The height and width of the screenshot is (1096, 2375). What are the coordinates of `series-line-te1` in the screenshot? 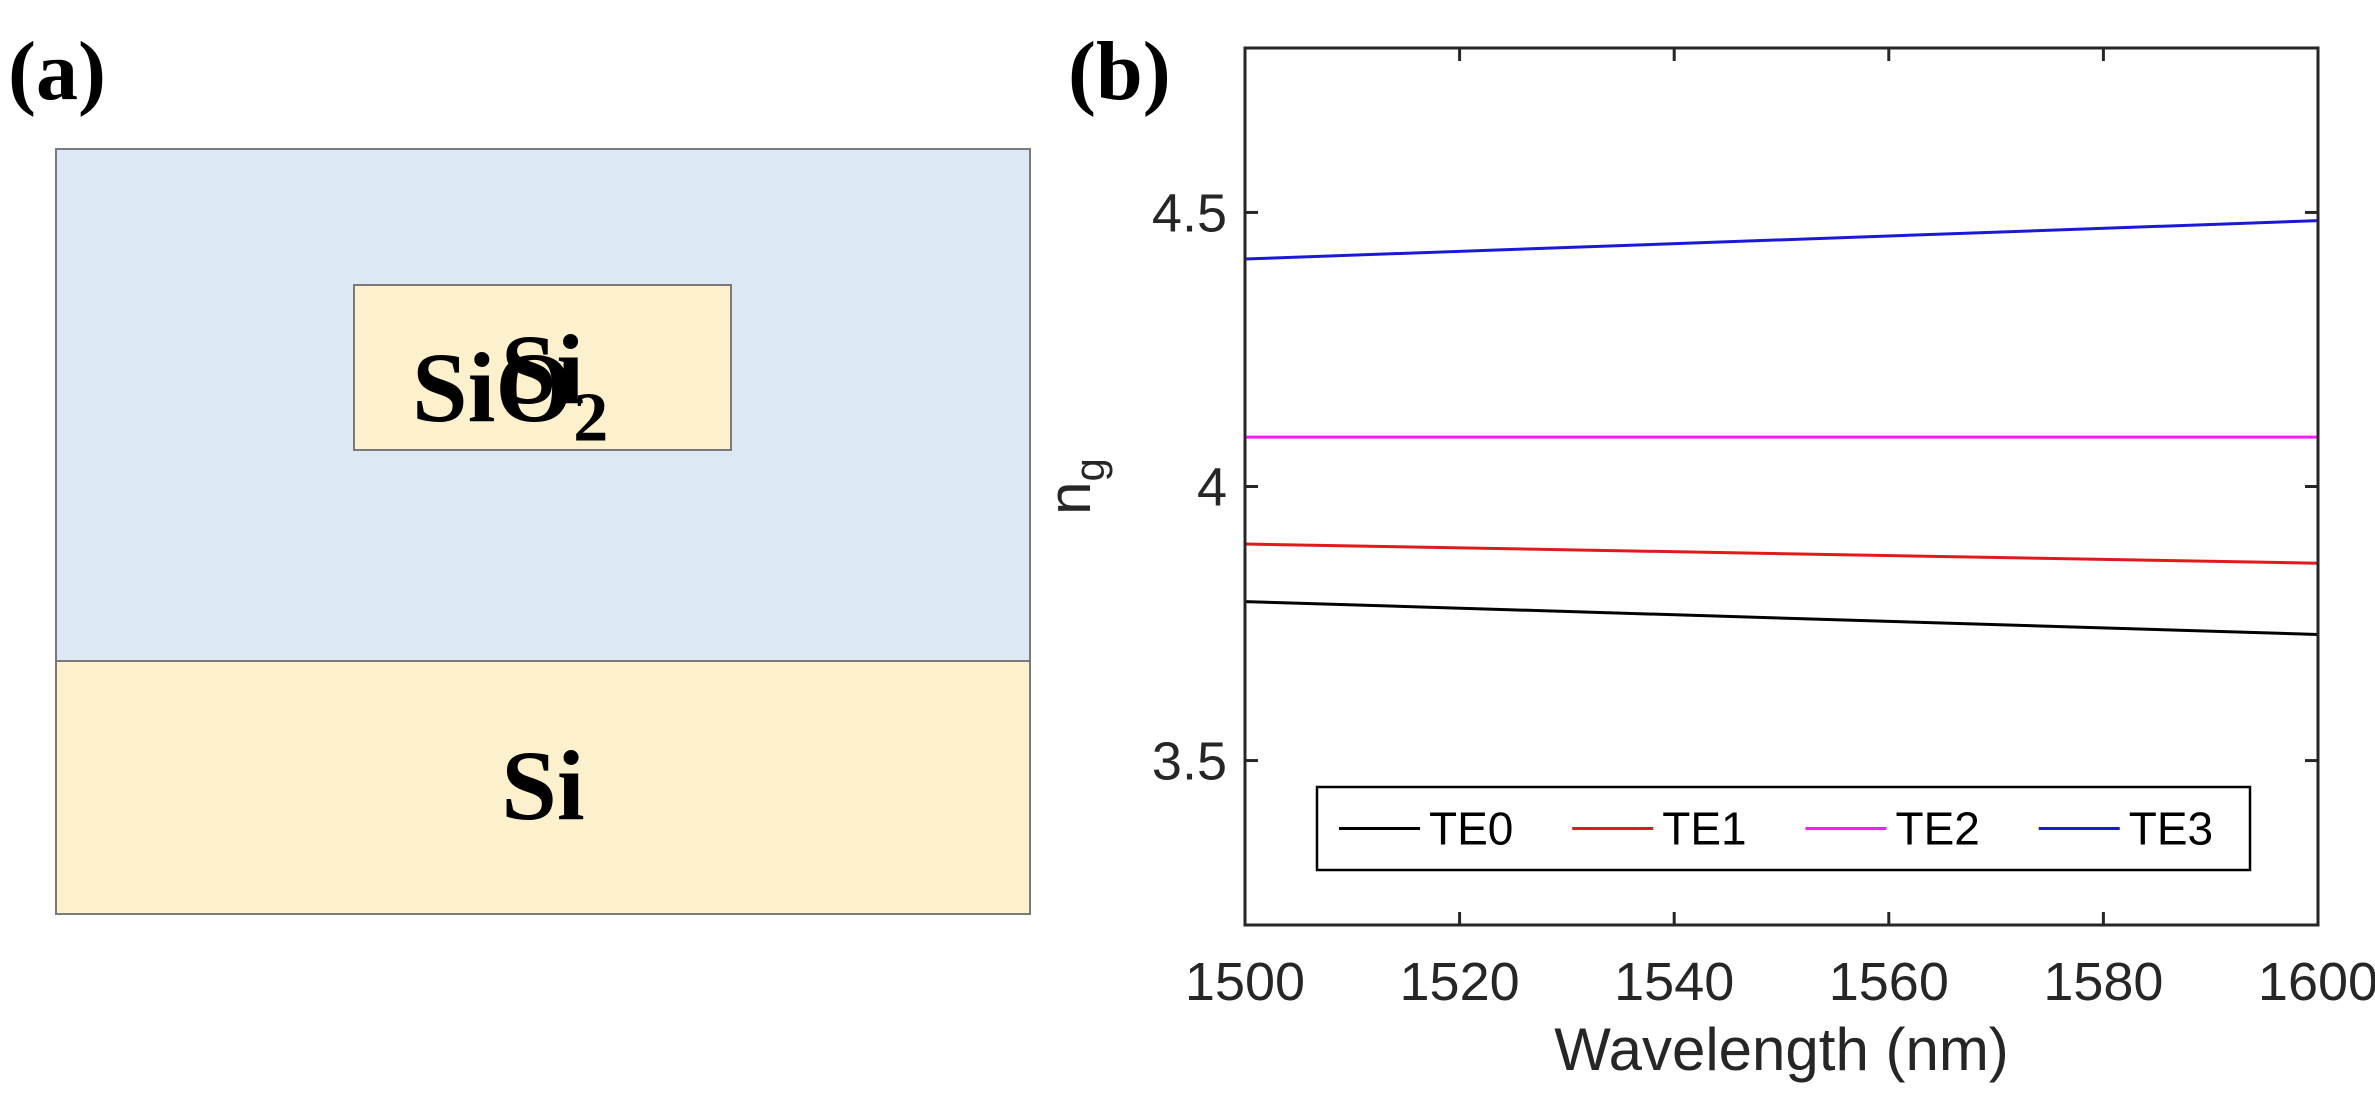 It's located at (1781, 553).